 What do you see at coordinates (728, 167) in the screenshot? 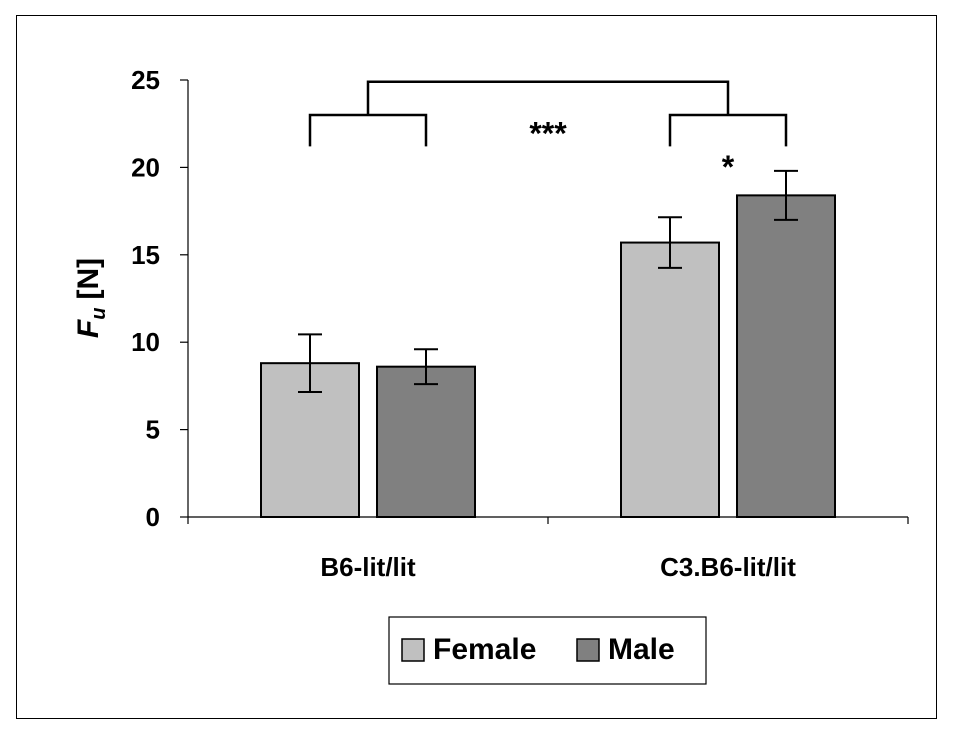
I see `significance-label-within: *` at bounding box center [728, 167].